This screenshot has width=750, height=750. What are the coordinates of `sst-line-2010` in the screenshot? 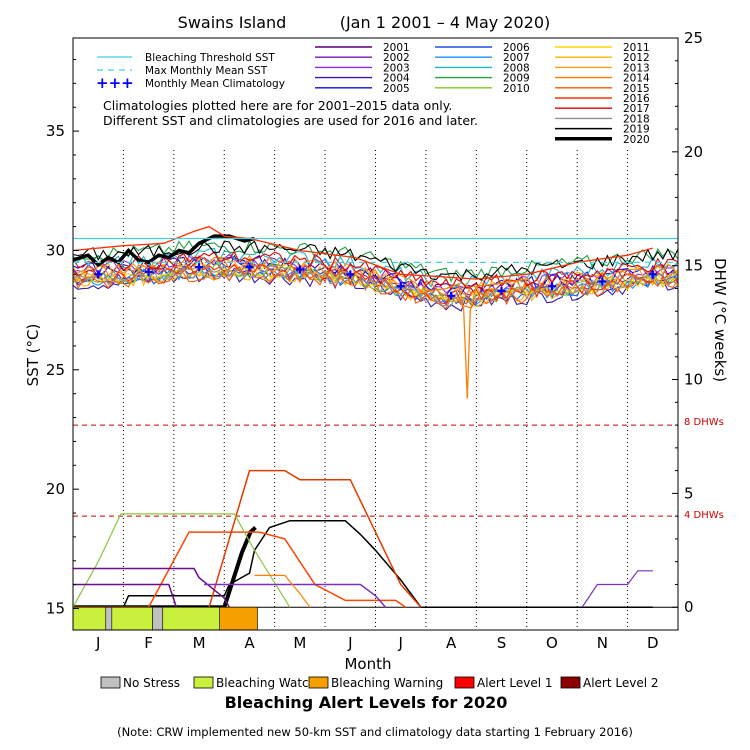 It's located at (375, 284).